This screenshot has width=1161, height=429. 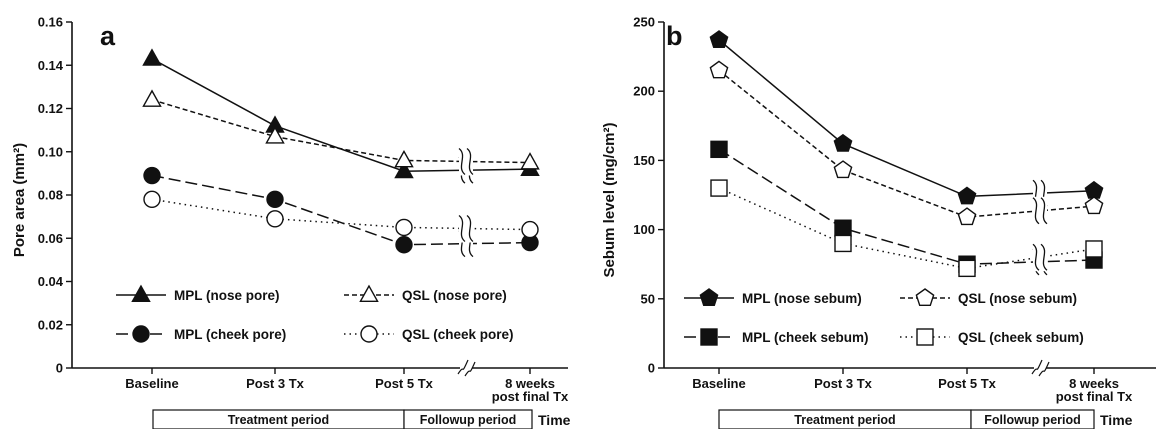 I want to click on y-tick-label: 250, so click(x=644, y=22).